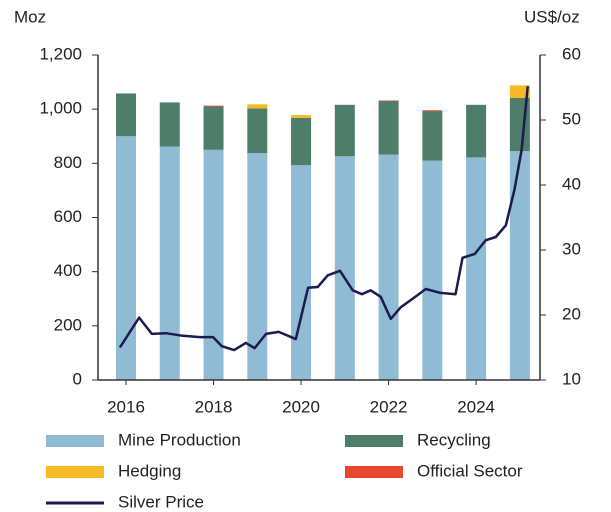  Describe the element at coordinates (552, 16) in the screenshot. I see `y2-axis-label: US$/oz` at that location.